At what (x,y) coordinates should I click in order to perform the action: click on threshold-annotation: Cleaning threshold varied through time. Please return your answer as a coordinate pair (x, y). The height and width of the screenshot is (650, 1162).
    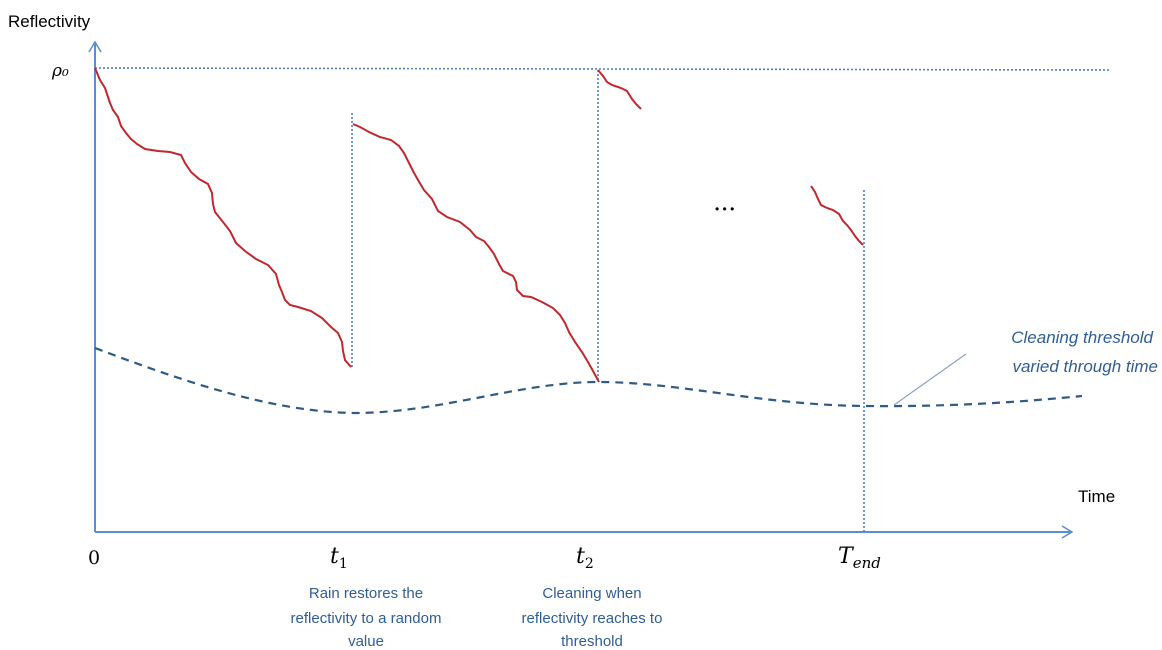
    Looking at the image, I should click on (1084, 352).